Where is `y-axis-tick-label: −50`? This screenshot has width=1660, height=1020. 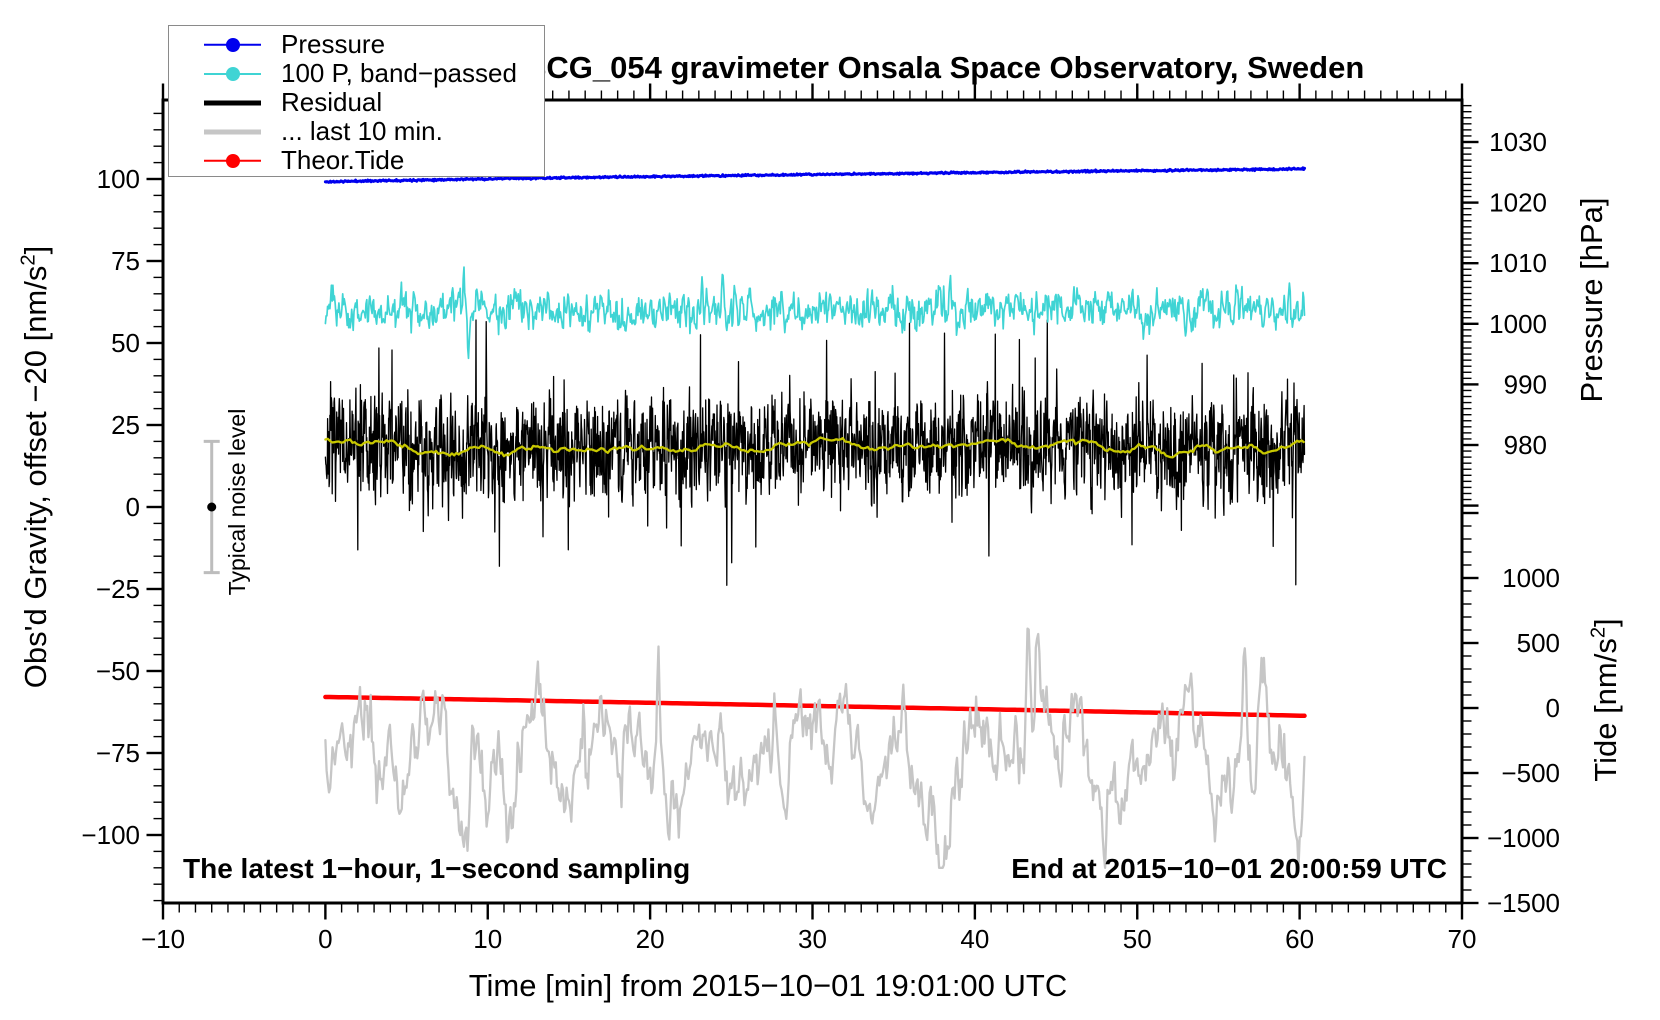
y-axis-tick-label: −50 is located at coordinates (118, 671).